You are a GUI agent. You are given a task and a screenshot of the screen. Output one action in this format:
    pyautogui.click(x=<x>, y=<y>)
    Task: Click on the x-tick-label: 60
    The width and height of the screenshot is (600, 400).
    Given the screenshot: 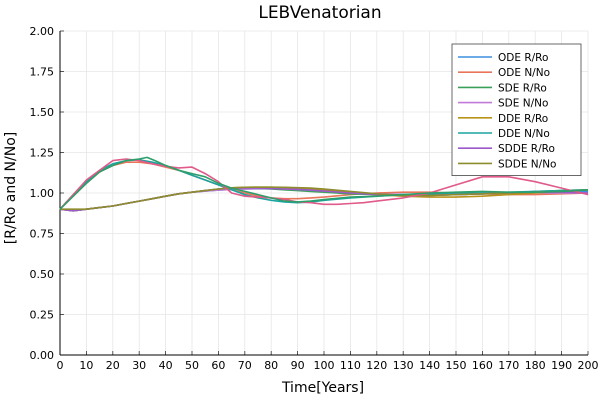 What is the action you would take?
    pyautogui.click(x=218, y=365)
    